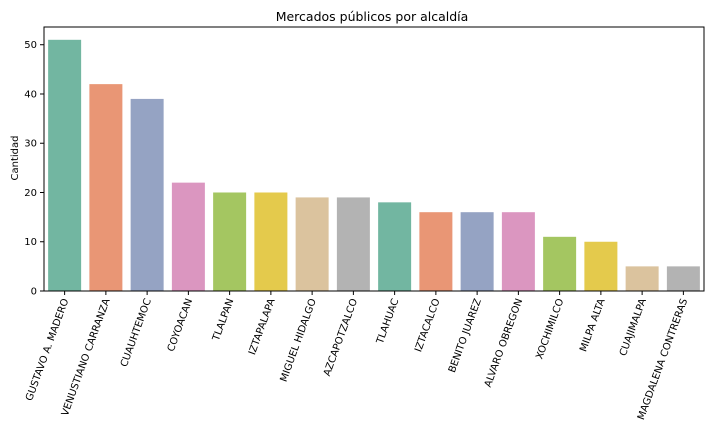  Describe the element at coordinates (34, 169) in the screenshot. I see `y-axis: 0 10 20 30 40 50` at that location.